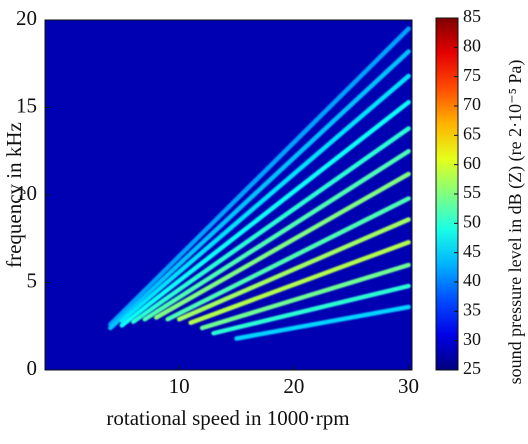  Describe the element at coordinates (472, 280) in the screenshot. I see `colorbar-tick-label: 40` at that location.